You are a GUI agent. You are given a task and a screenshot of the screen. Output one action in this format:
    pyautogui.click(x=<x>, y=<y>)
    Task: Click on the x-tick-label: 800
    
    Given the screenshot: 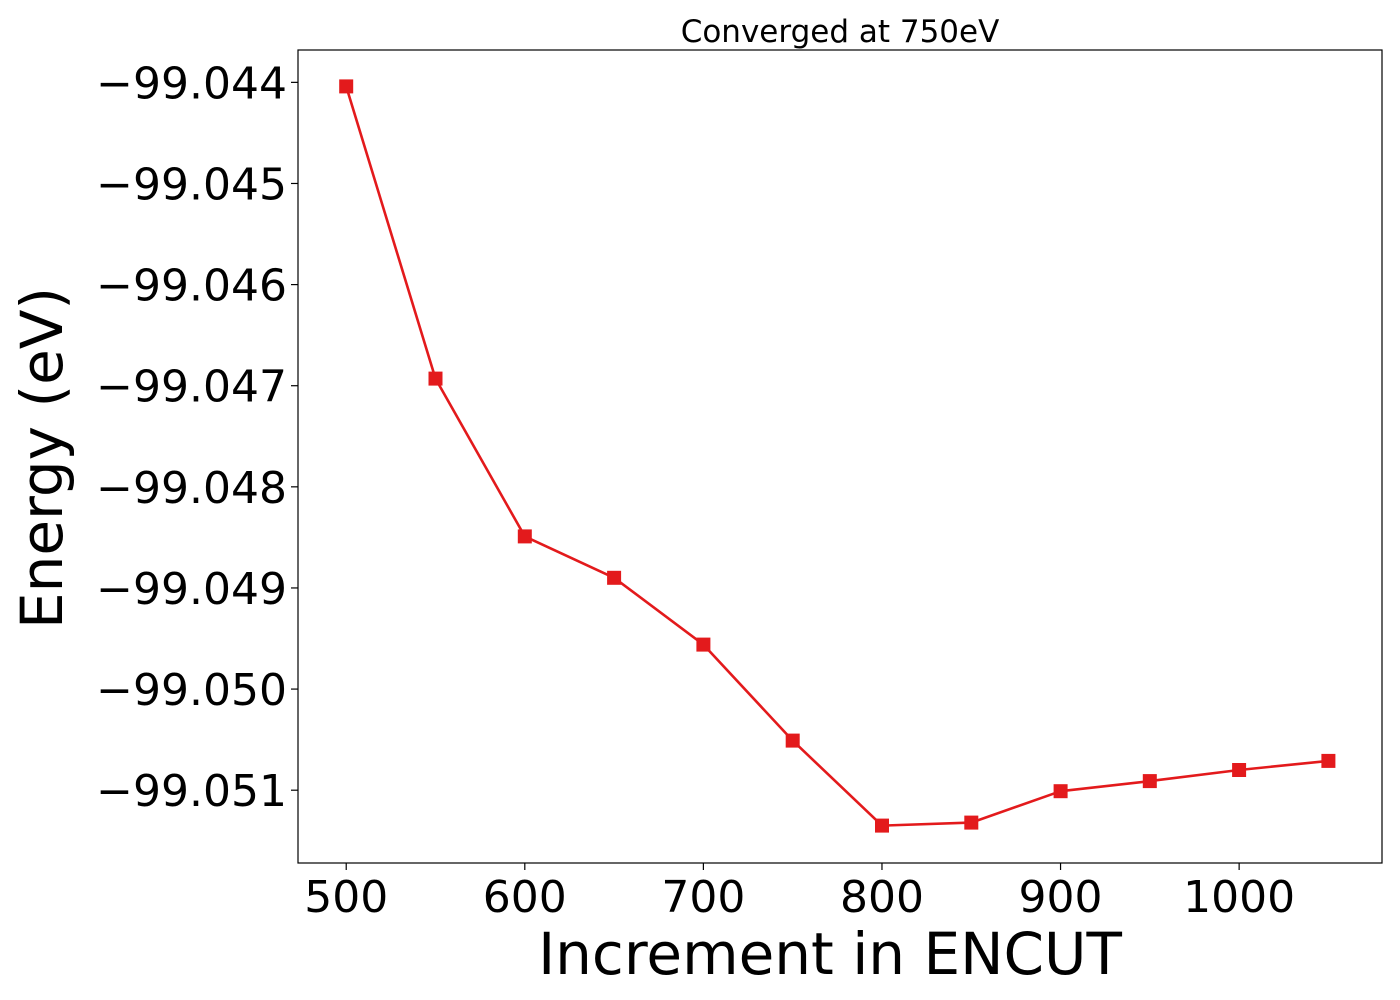 What is the action you would take?
    pyautogui.click(x=882, y=897)
    